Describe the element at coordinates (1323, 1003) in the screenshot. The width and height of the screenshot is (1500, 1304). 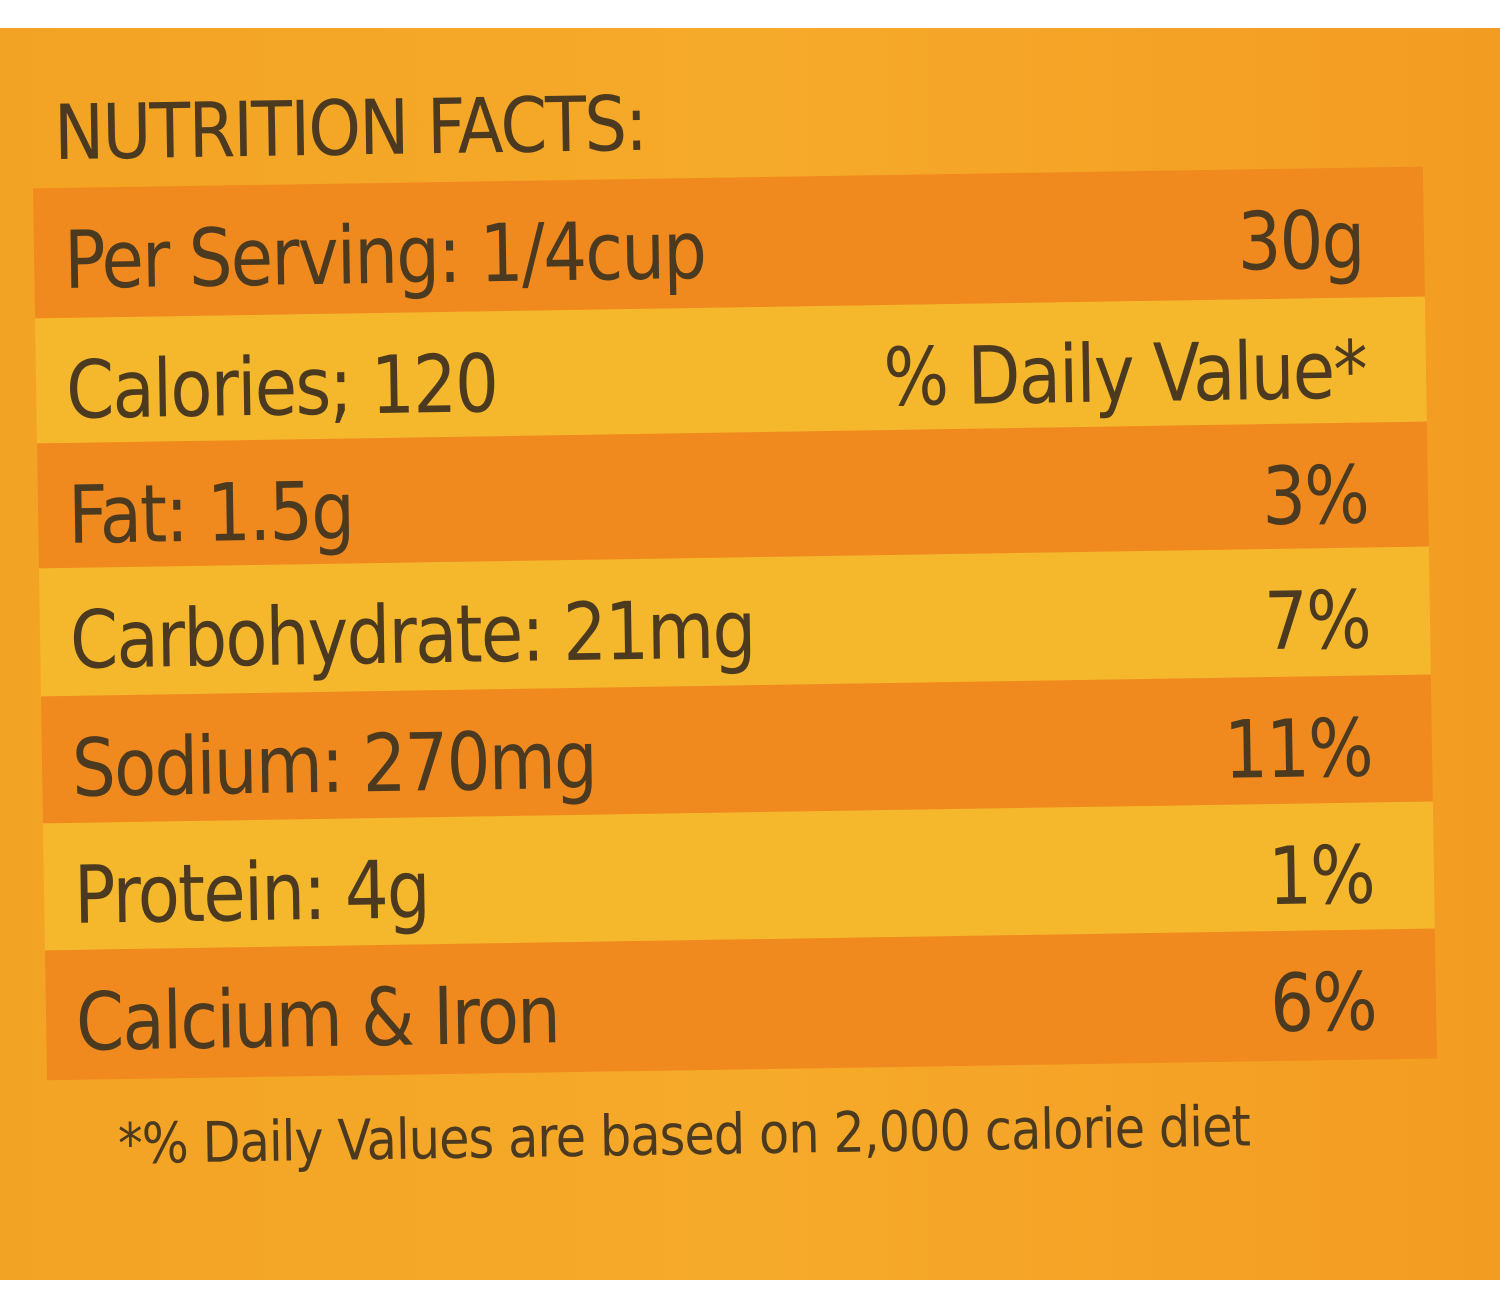
I see `row-value: 6%` at that location.